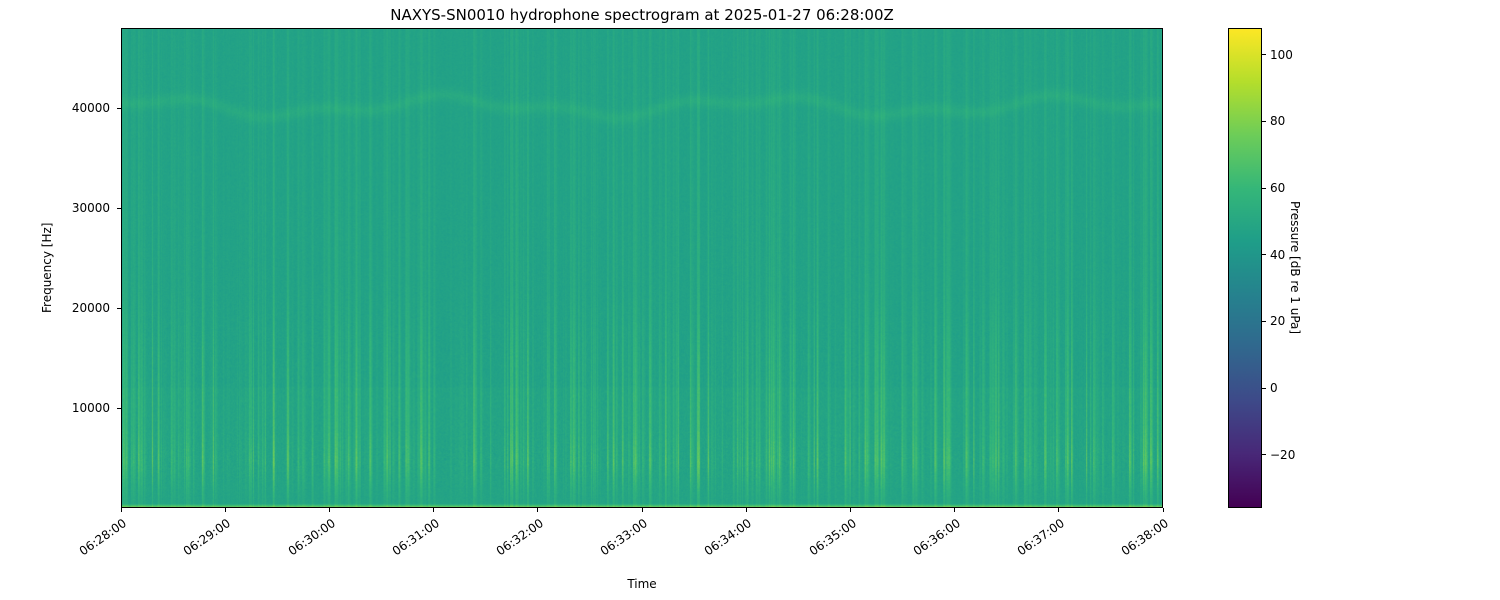 This screenshot has width=1500, height=600. I want to click on colorbar-tick-label: 80, so click(1278, 121).